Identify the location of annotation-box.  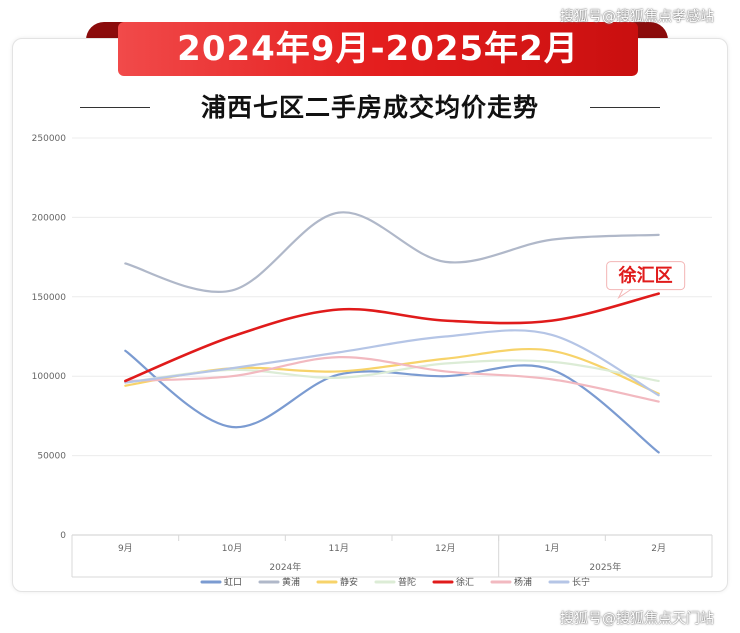
(646, 276).